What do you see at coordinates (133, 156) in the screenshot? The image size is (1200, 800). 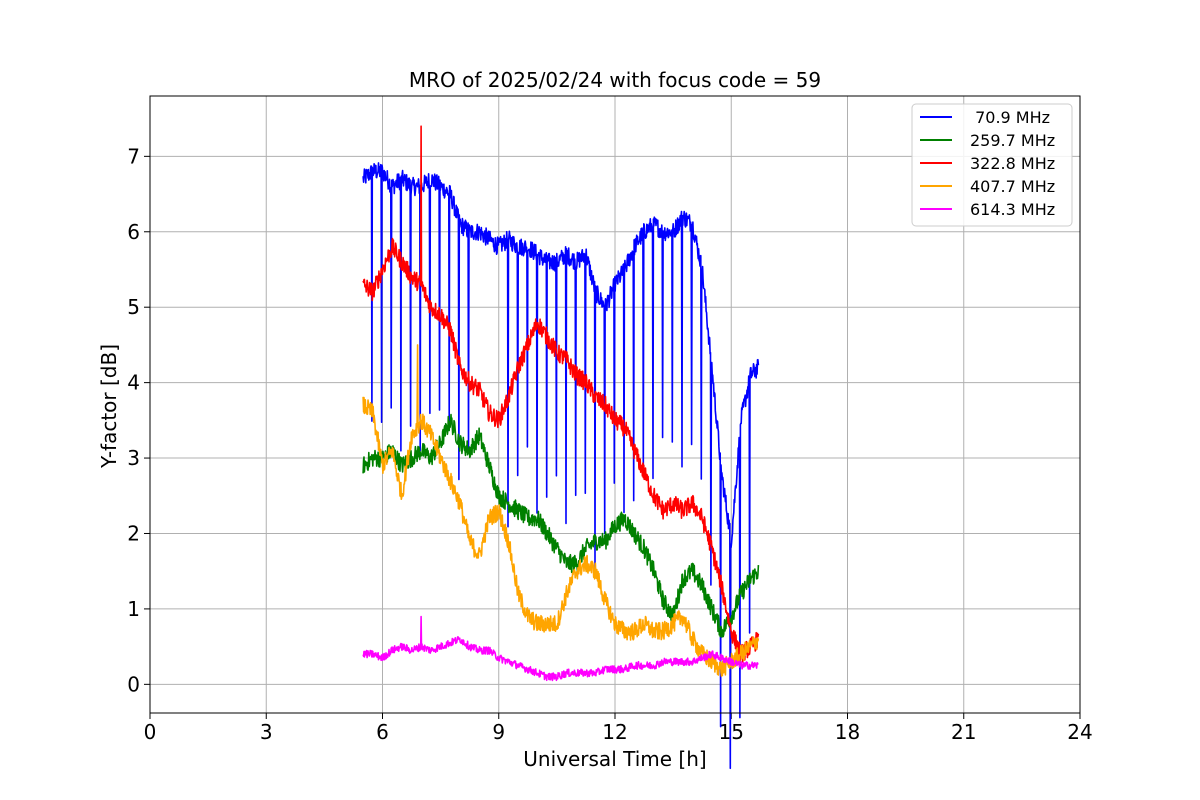 I see `y-tick-label: 7` at bounding box center [133, 156].